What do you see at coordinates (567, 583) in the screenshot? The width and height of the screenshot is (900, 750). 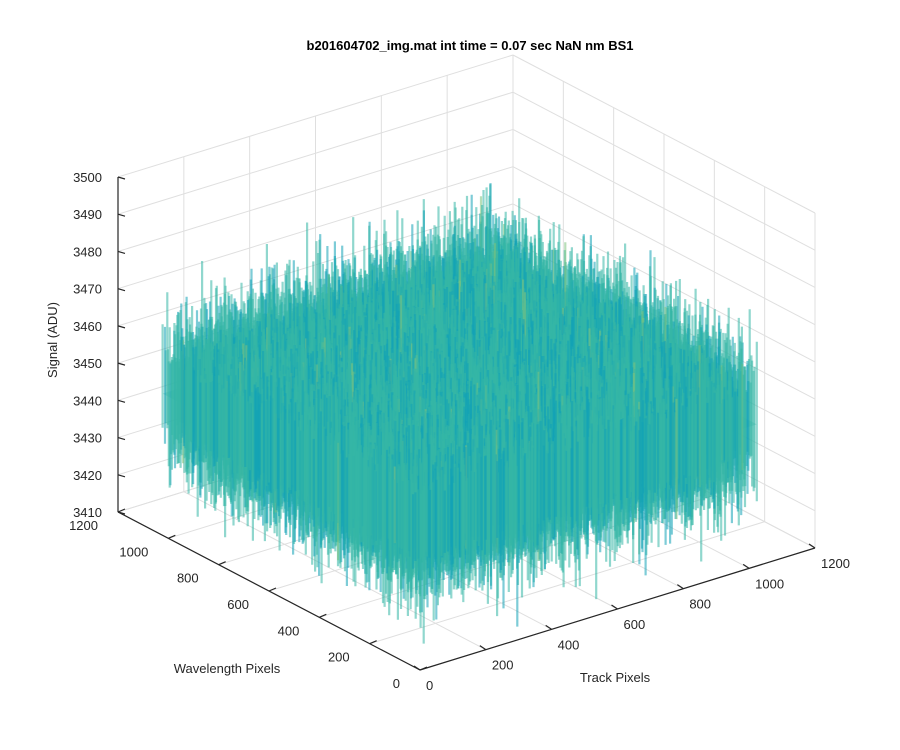 I see `floor-grid-line` at bounding box center [567, 583].